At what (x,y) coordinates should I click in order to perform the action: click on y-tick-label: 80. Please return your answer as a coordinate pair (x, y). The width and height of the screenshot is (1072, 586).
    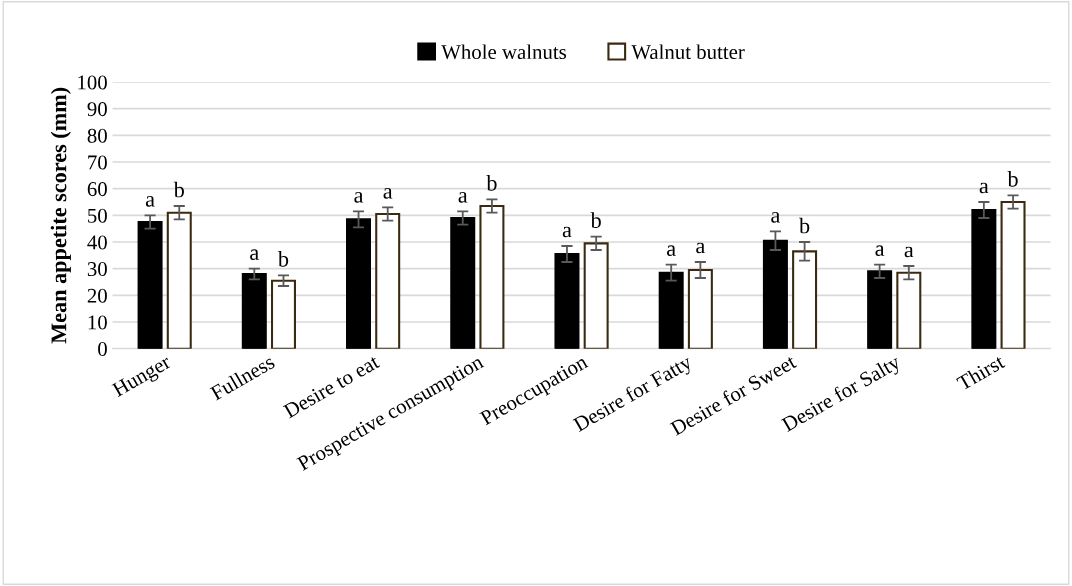
    Looking at the image, I should click on (97, 135).